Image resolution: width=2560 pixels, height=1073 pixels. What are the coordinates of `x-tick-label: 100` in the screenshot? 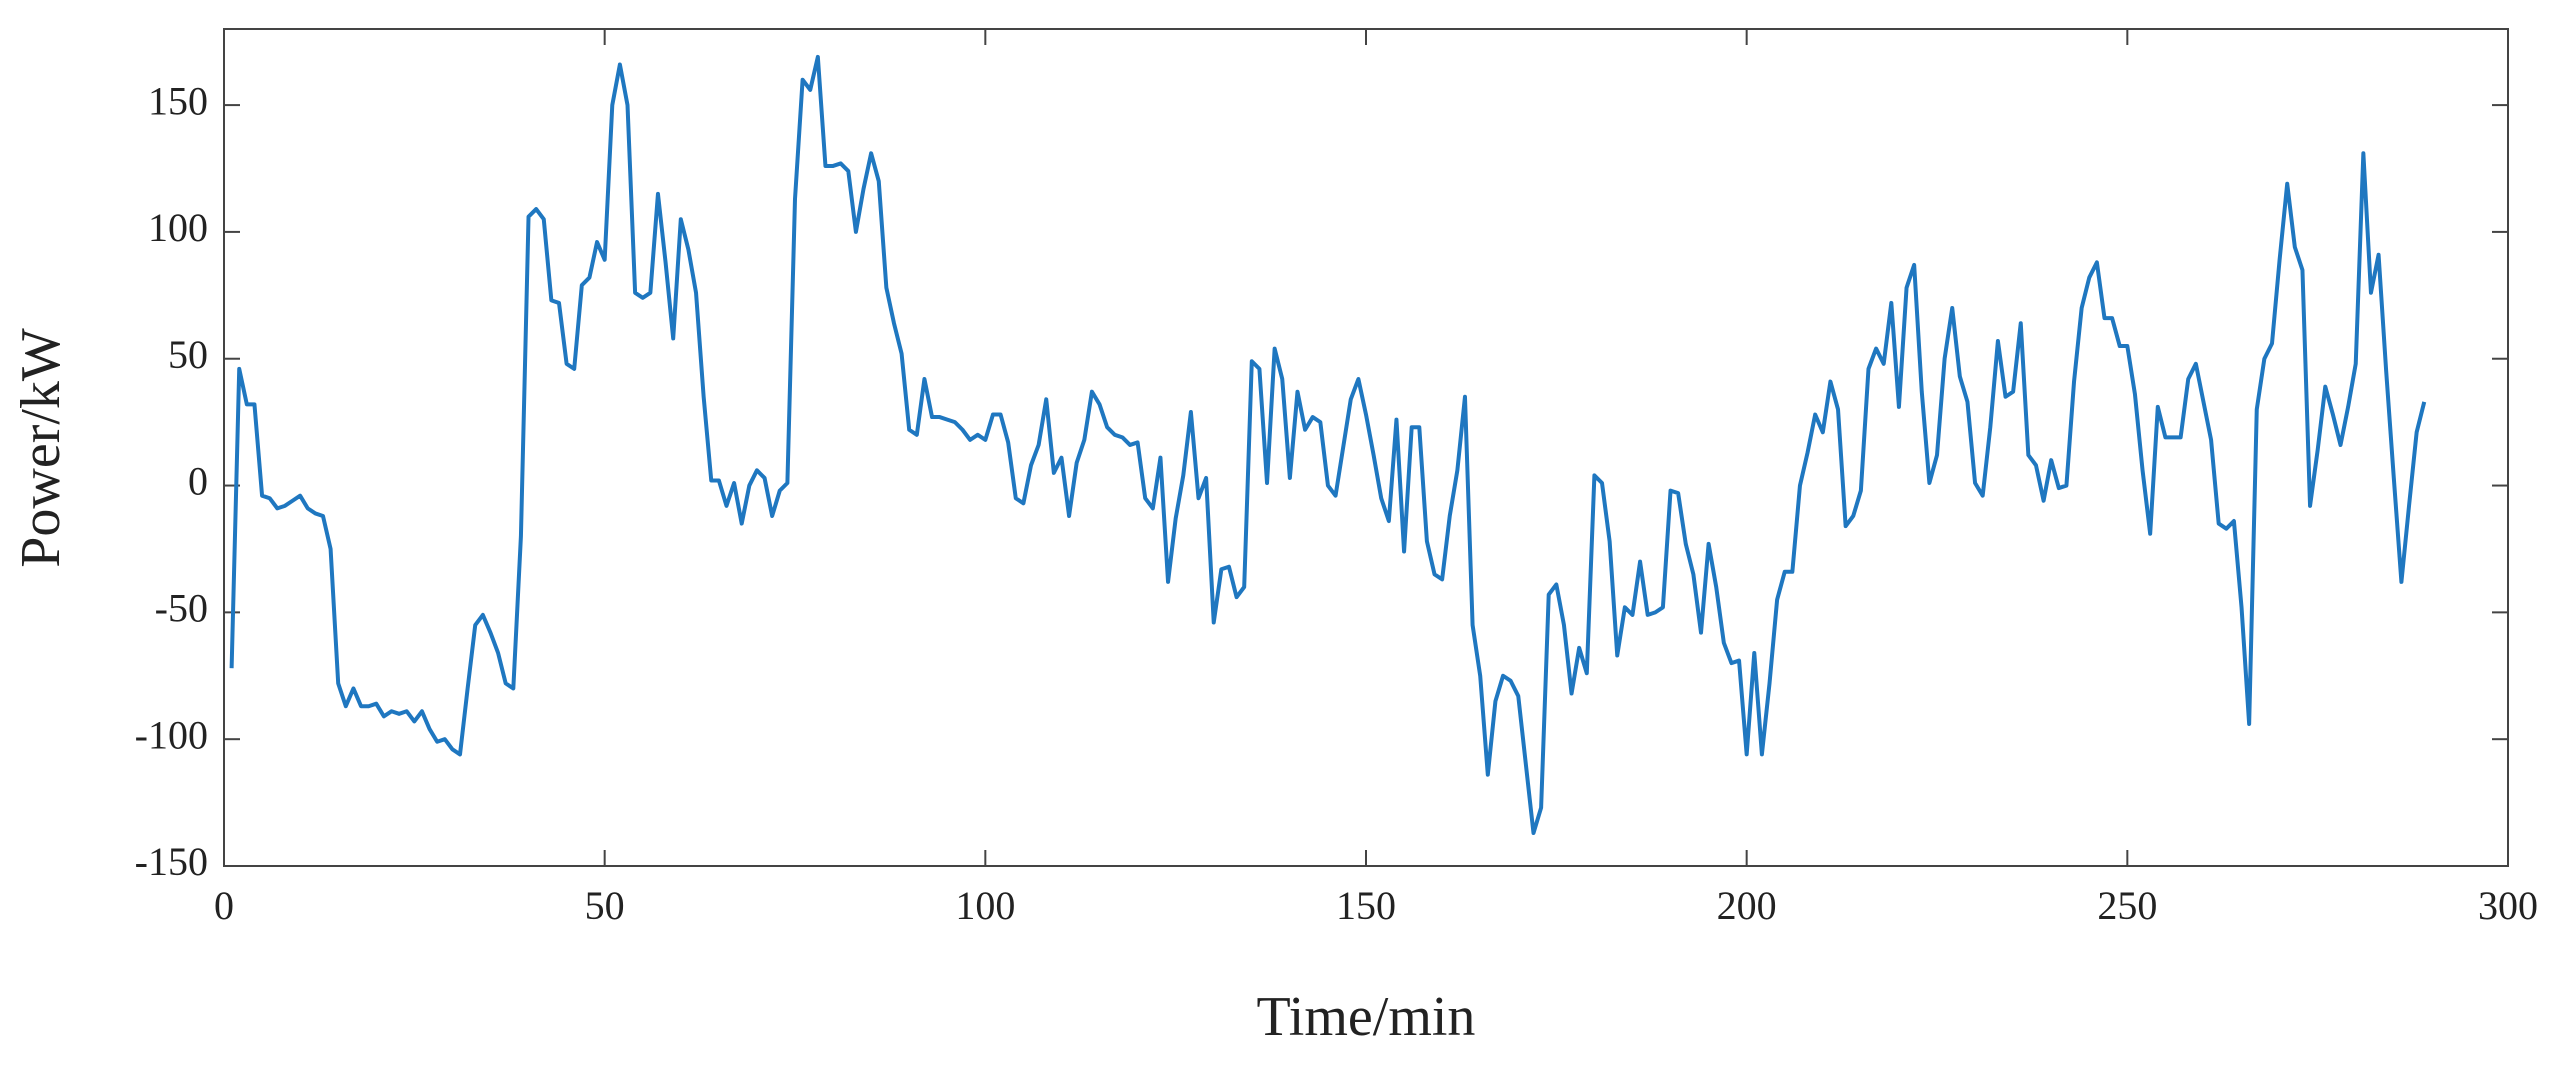 It's located at (985, 905).